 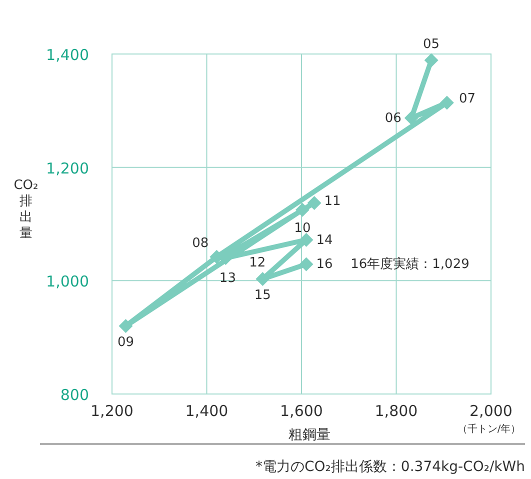 I want to click on y-tick-label: 1,200, so click(x=67, y=168).